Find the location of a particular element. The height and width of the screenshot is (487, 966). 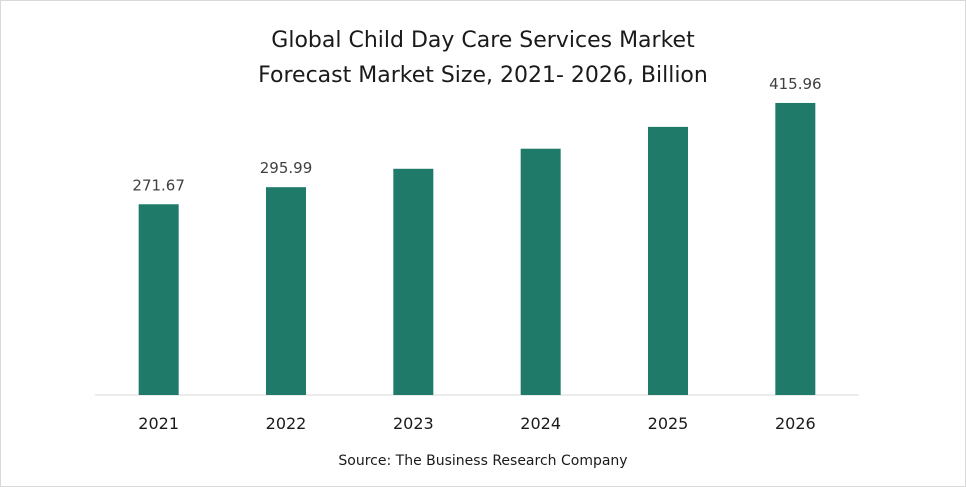

data-label-2021: 271.67 is located at coordinates (158, 185).